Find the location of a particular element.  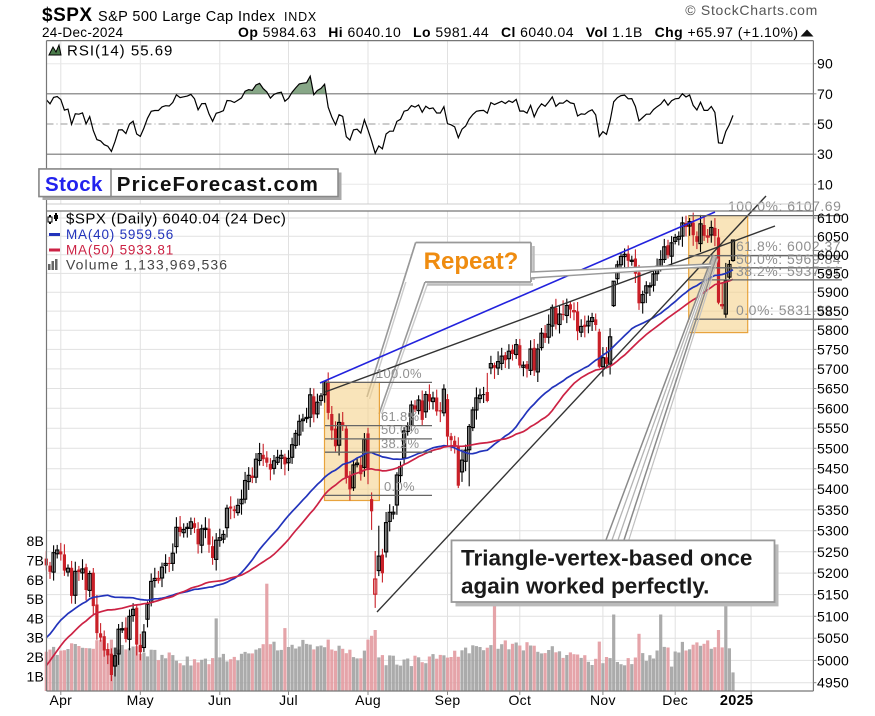

svg-text: 38.2% is located at coordinates (400, 443).